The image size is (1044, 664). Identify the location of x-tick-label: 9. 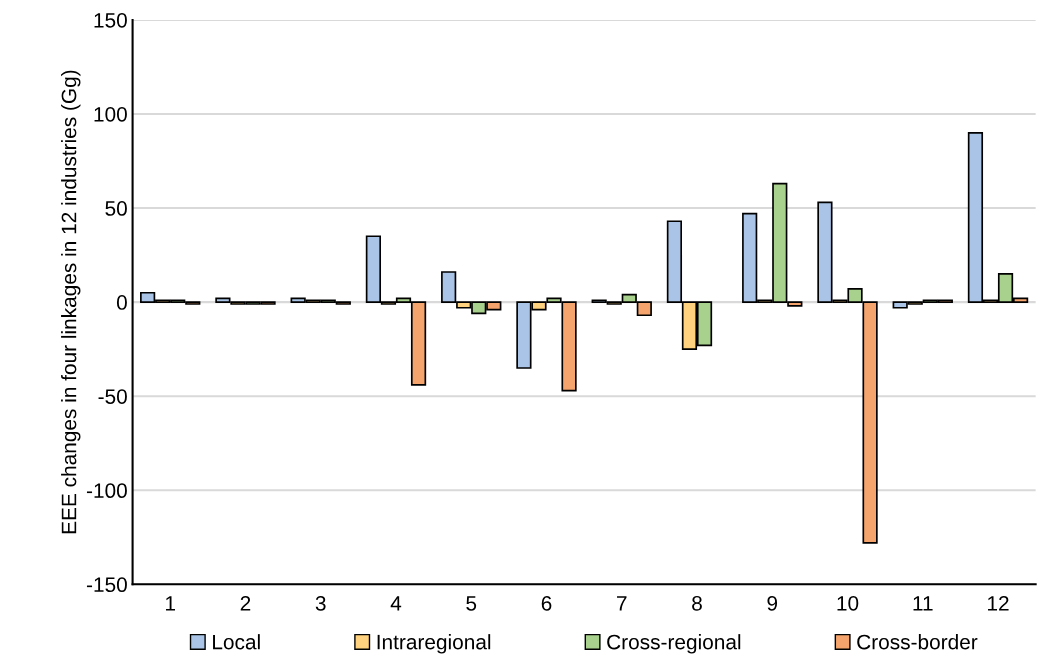
(772, 603).